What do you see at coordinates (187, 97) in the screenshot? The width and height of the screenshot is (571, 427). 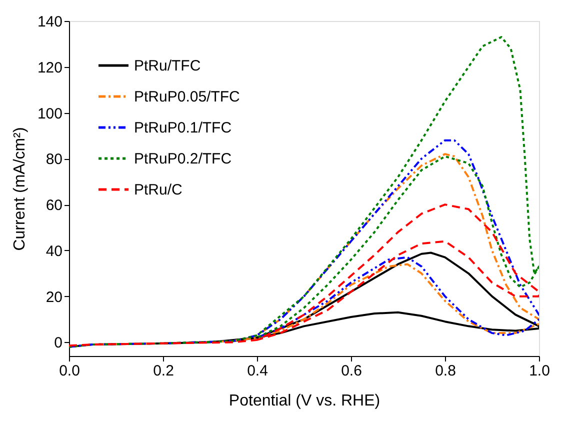 I see `legend-label: PtRuP0.05/TFC` at bounding box center [187, 97].